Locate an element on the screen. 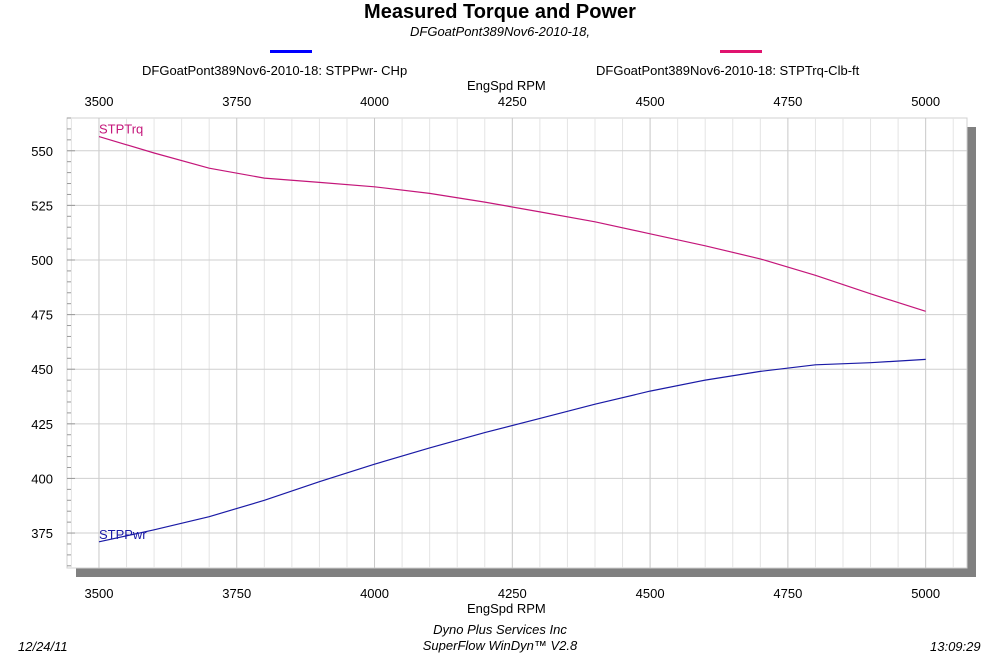 This screenshot has width=1000, height=654. series-label-stppwr: STPPwr is located at coordinates (123, 534).